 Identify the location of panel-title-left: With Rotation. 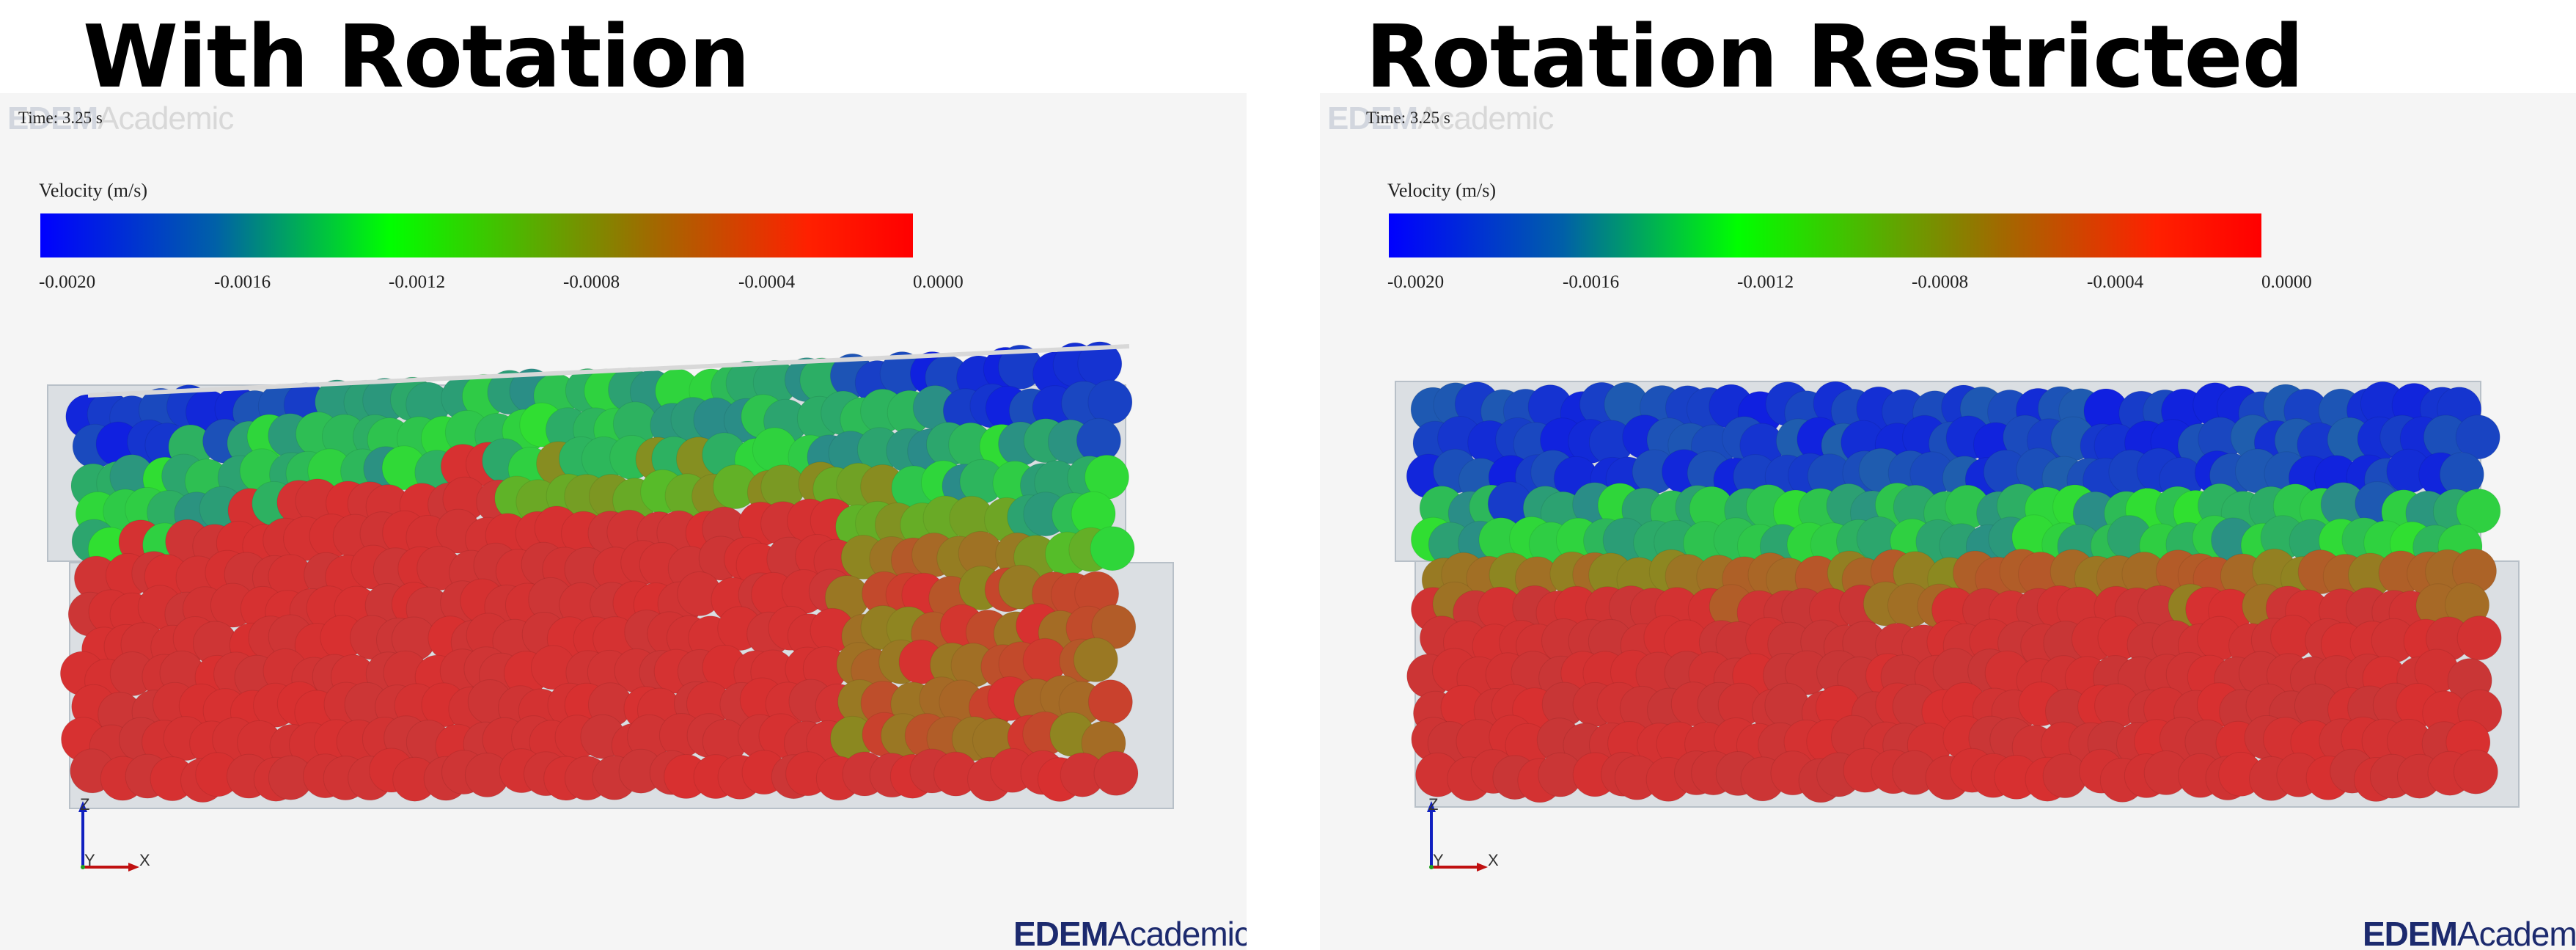
(417, 56).